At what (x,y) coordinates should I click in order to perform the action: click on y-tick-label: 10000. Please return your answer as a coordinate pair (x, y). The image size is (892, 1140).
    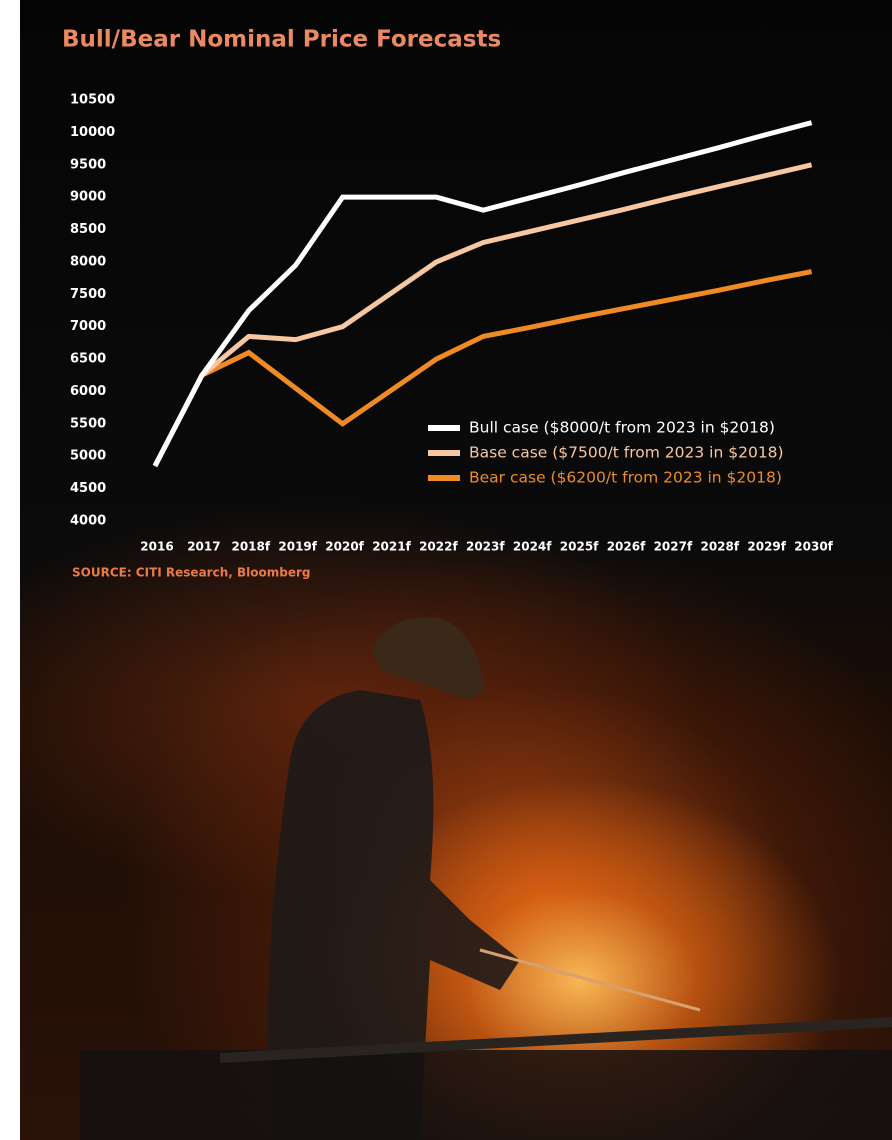
    Looking at the image, I should click on (92, 132).